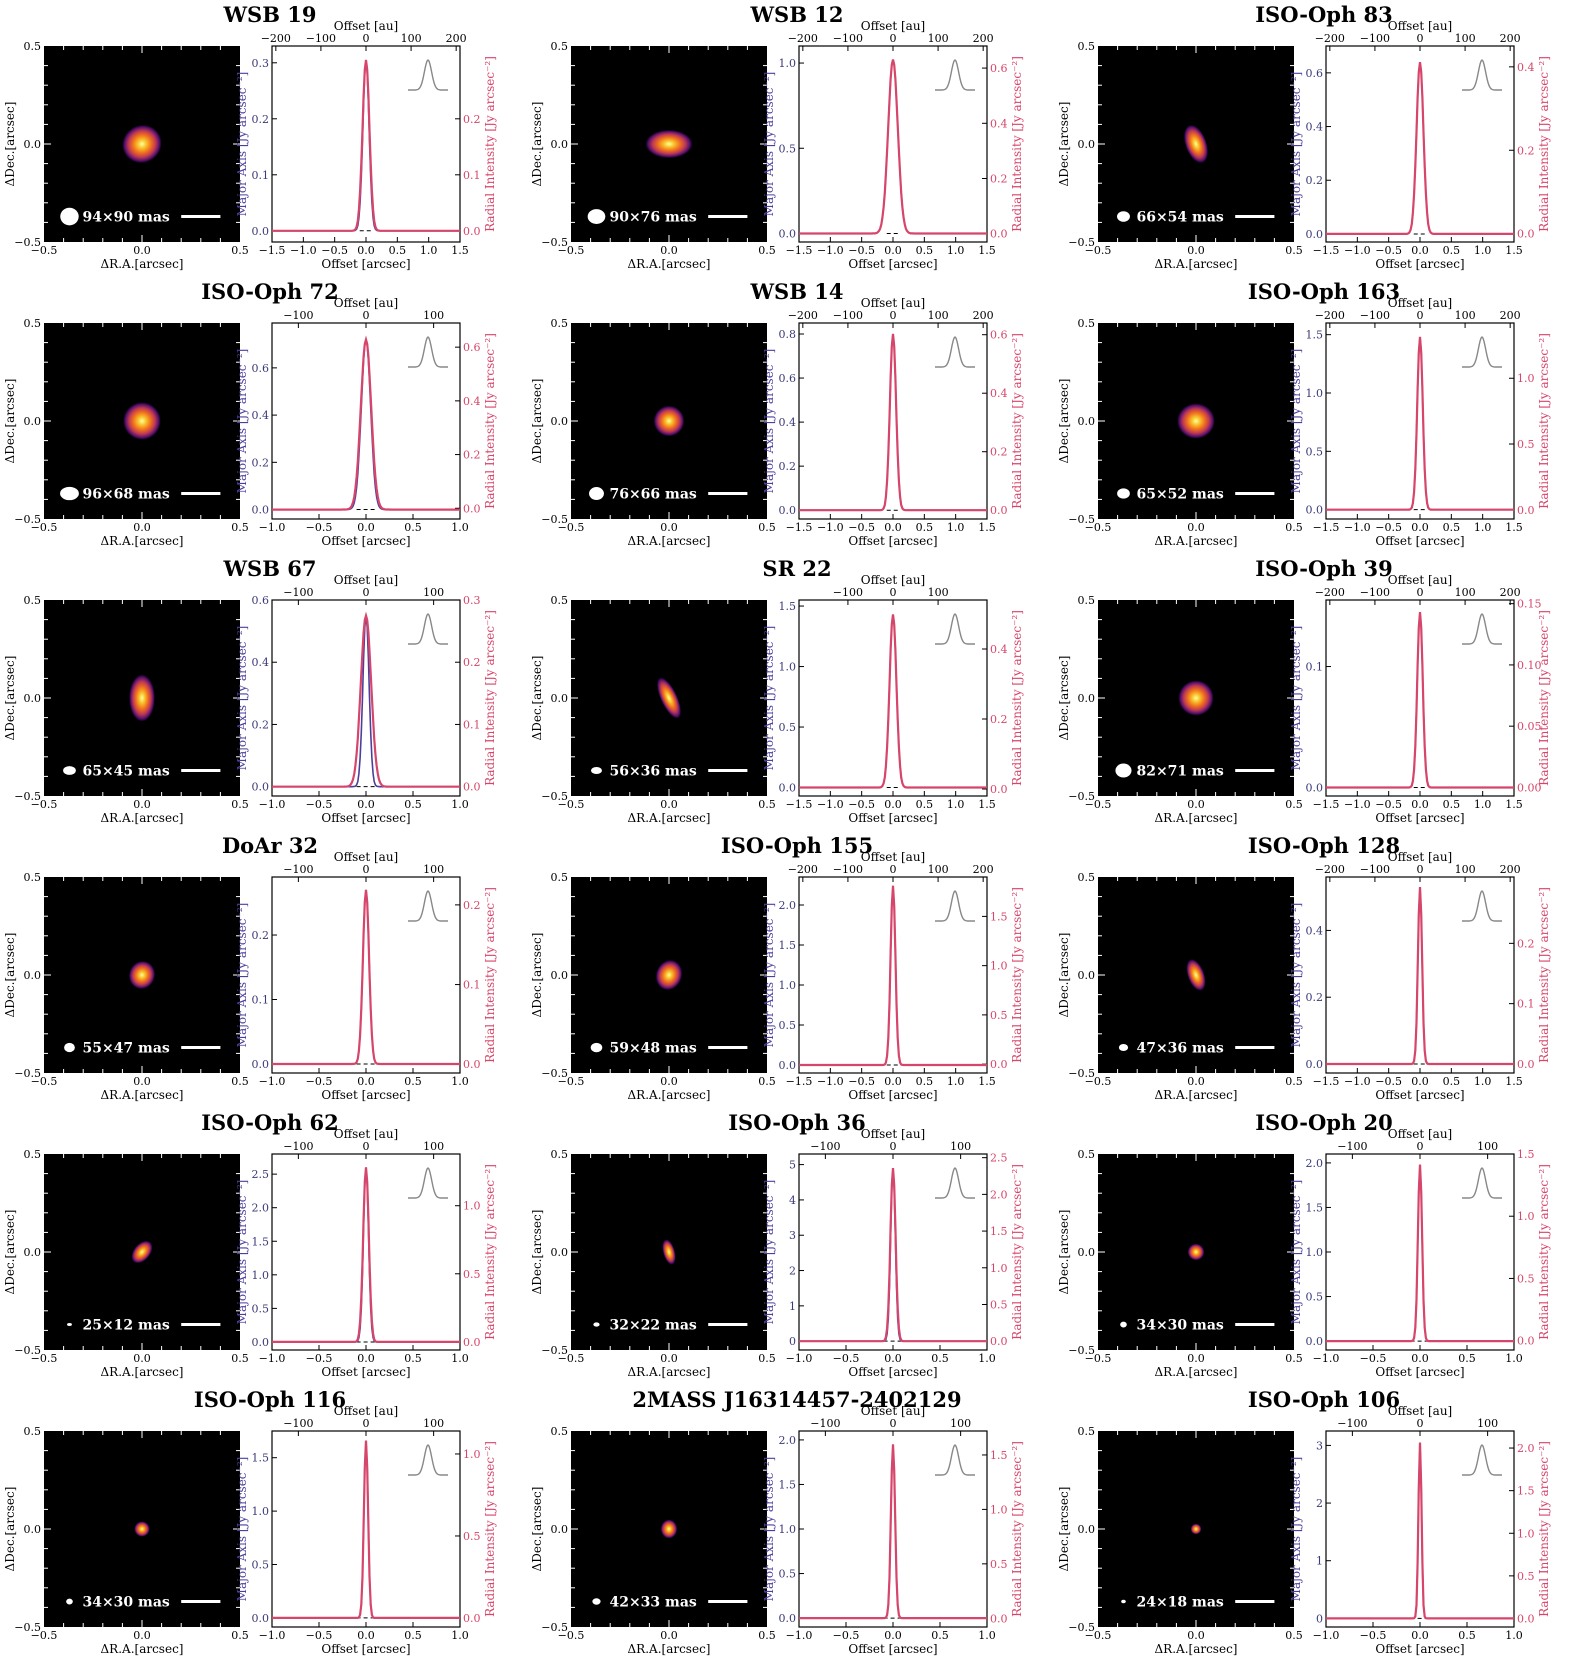 This screenshot has width=1578, height=1661. Describe the element at coordinates (1420, 580) in the screenshot. I see `profile-top-xlabel: Offset [au]` at that location.